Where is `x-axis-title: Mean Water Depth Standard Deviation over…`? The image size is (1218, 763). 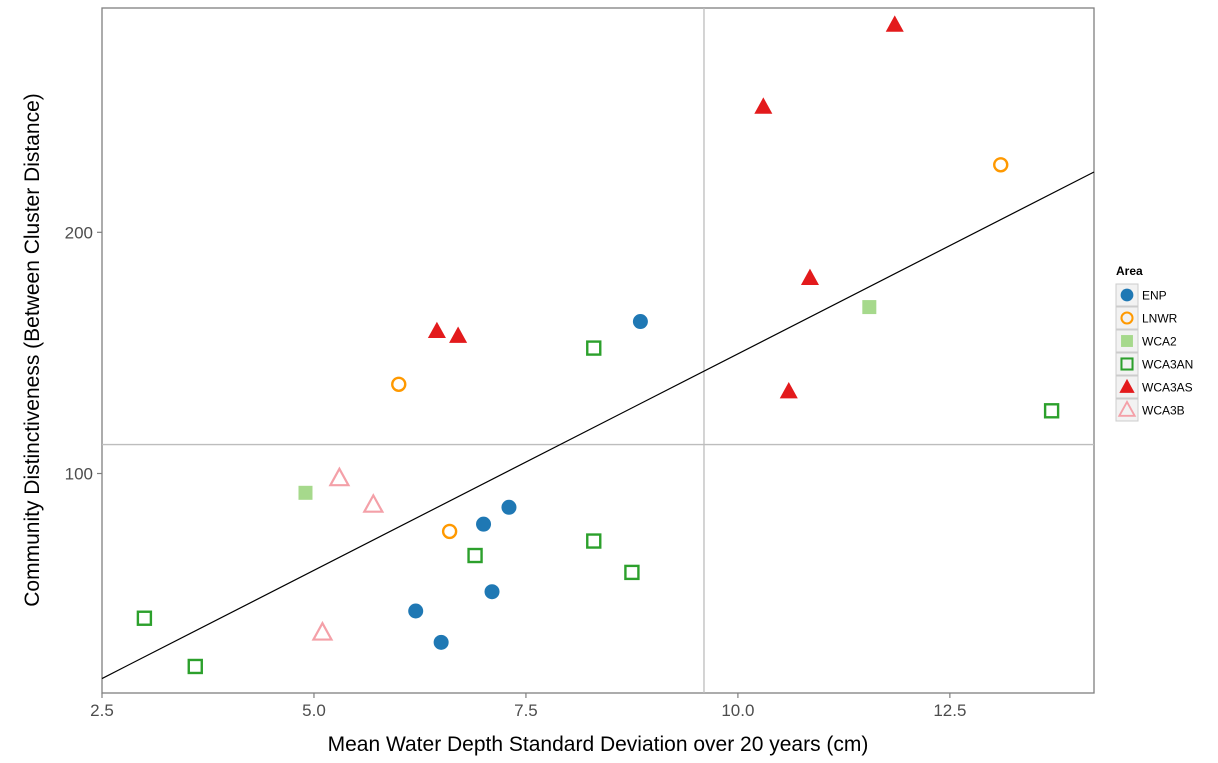
x-axis-title: Mean Water Depth Standard Deviation over… is located at coordinates (598, 744).